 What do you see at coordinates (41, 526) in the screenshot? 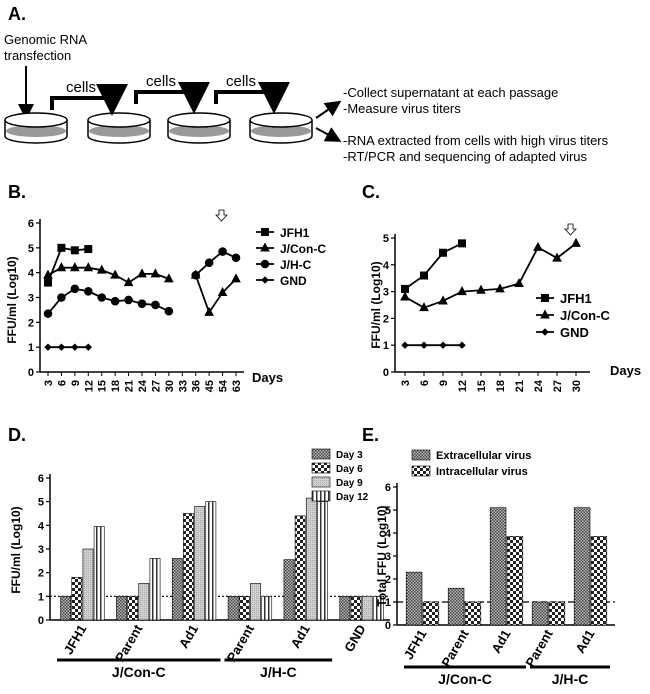
I see `y-tick-label: 4` at bounding box center [41, 526].